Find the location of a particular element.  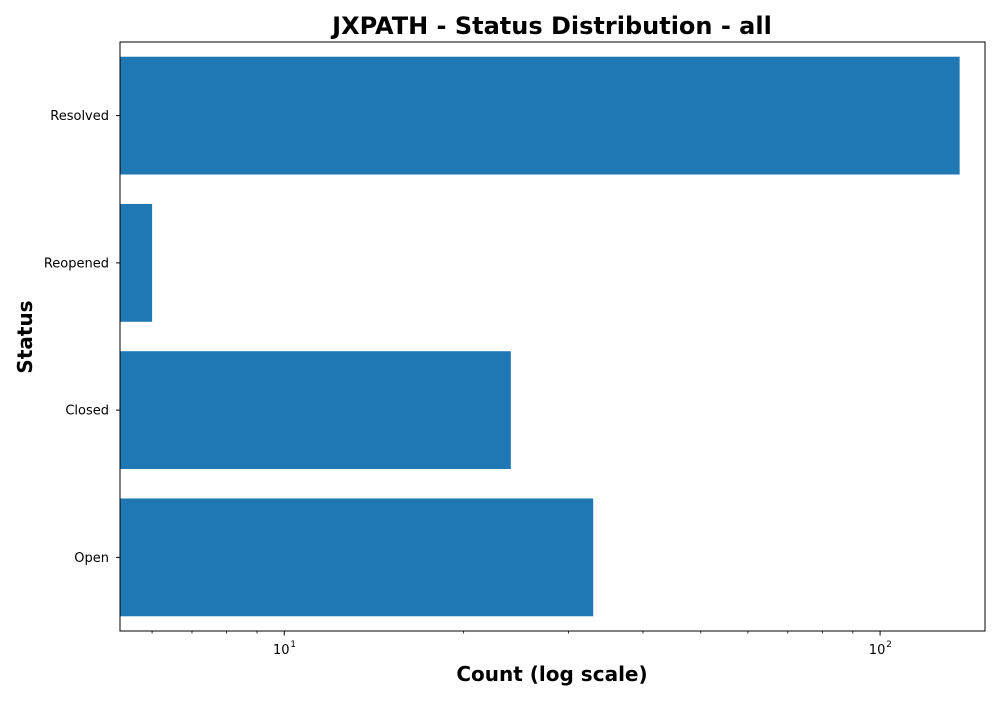

y-tick-label: Reopened is located at coordinates (76, 263).